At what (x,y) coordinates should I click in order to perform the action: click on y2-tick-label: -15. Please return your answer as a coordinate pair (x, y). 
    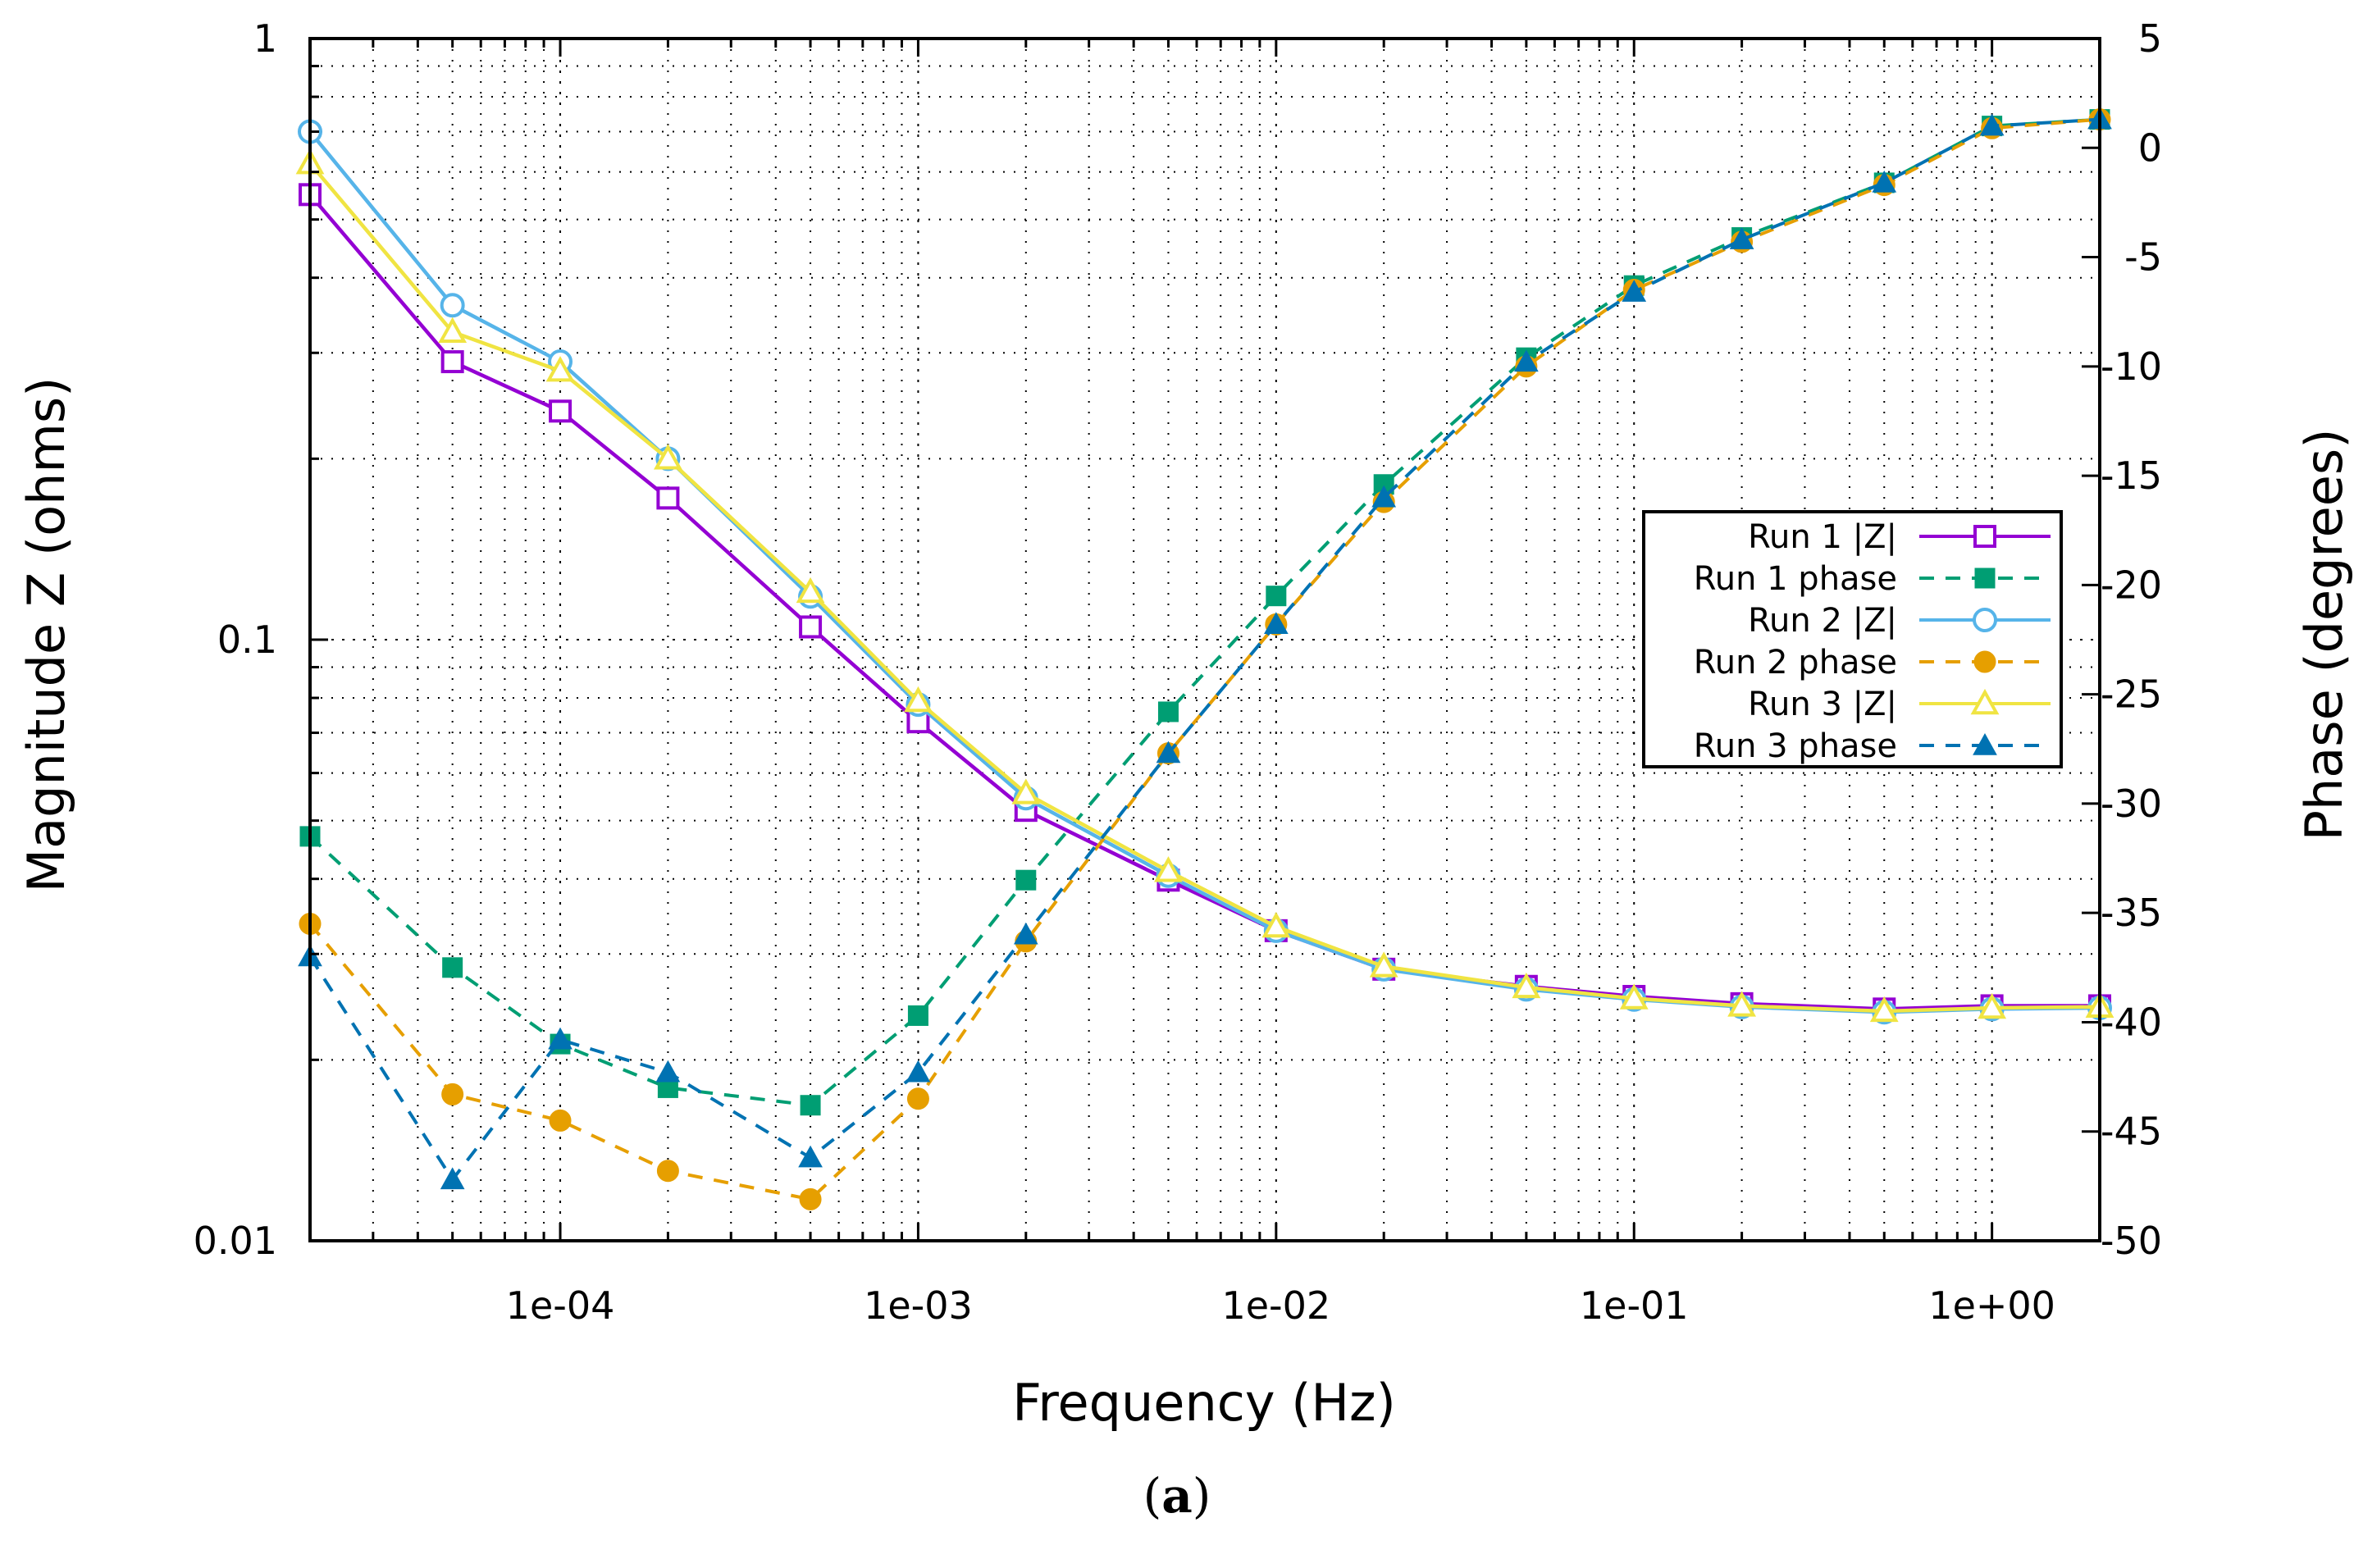
    Looking at the image, I should click on (2131, 476).